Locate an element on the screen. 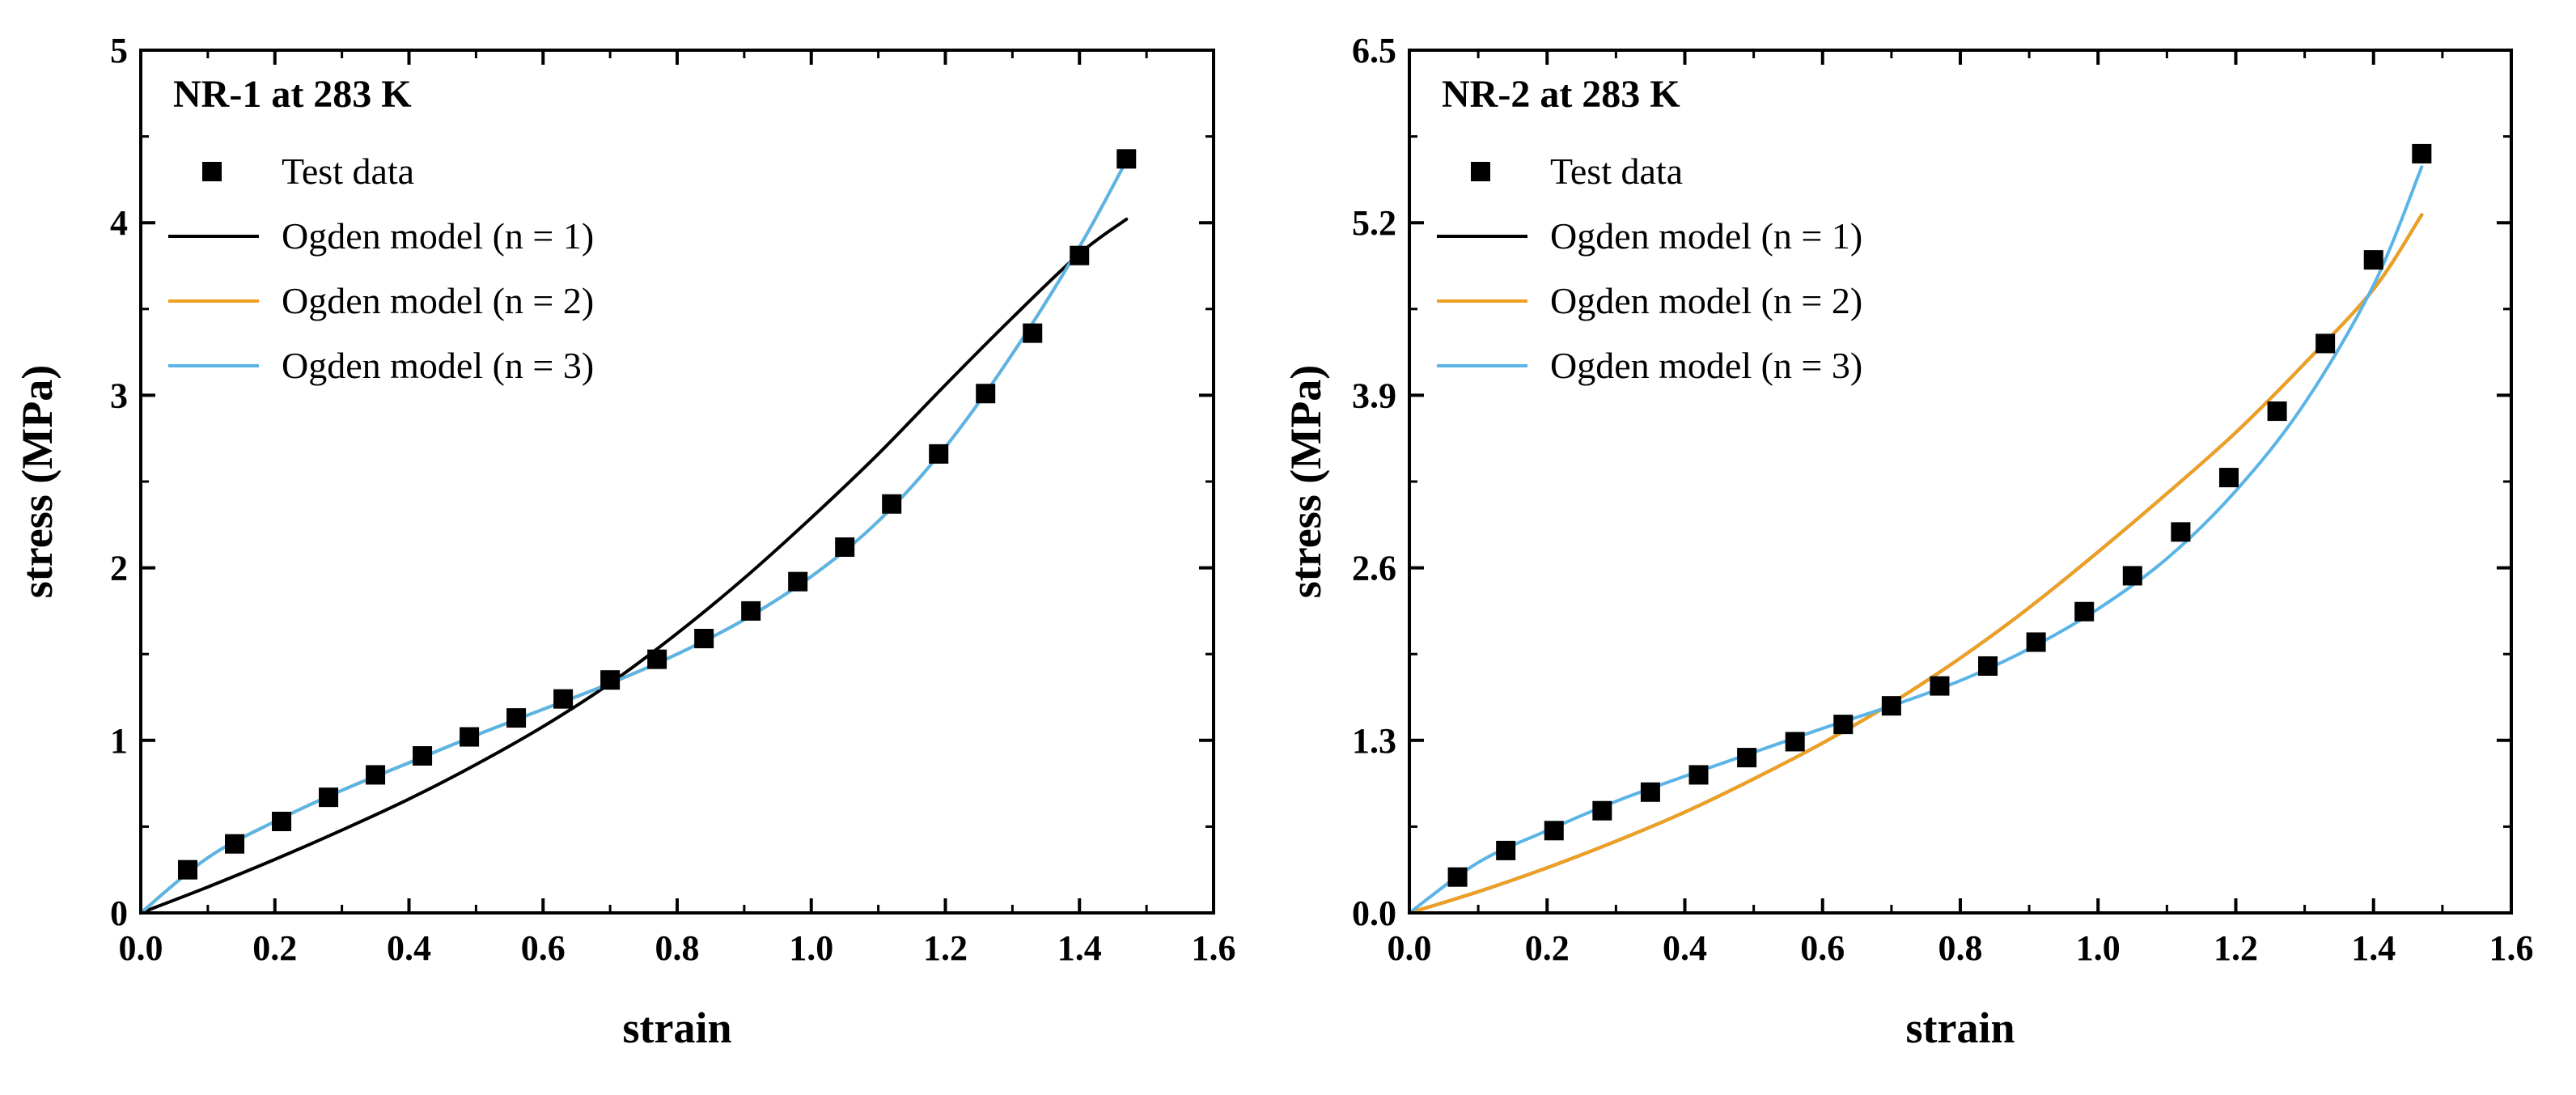 The width and height of the screenshot is (2576, 1095). panel-title: NR-1 at 283 K is located at coordinates (292, 94).